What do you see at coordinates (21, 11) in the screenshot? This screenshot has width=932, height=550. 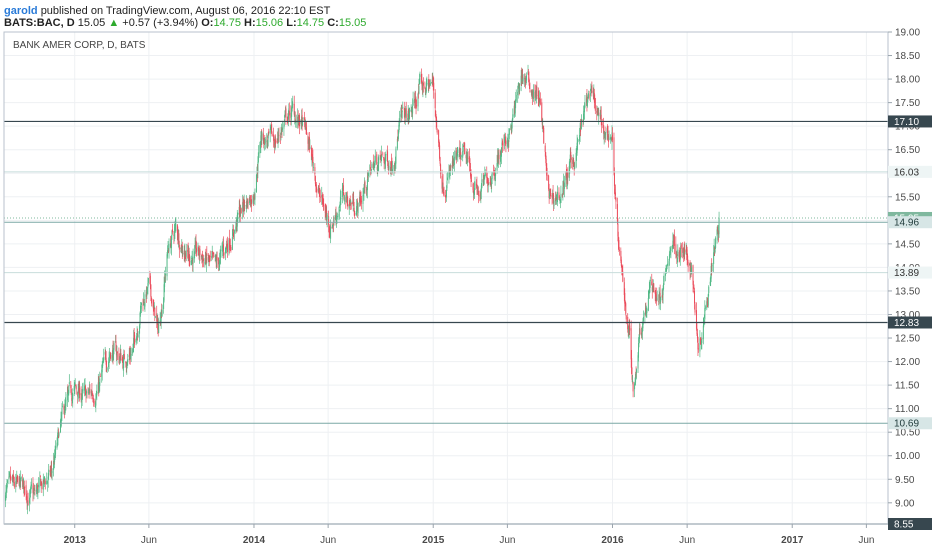 I see `username-link: garold` at bounding box center [21, 11].